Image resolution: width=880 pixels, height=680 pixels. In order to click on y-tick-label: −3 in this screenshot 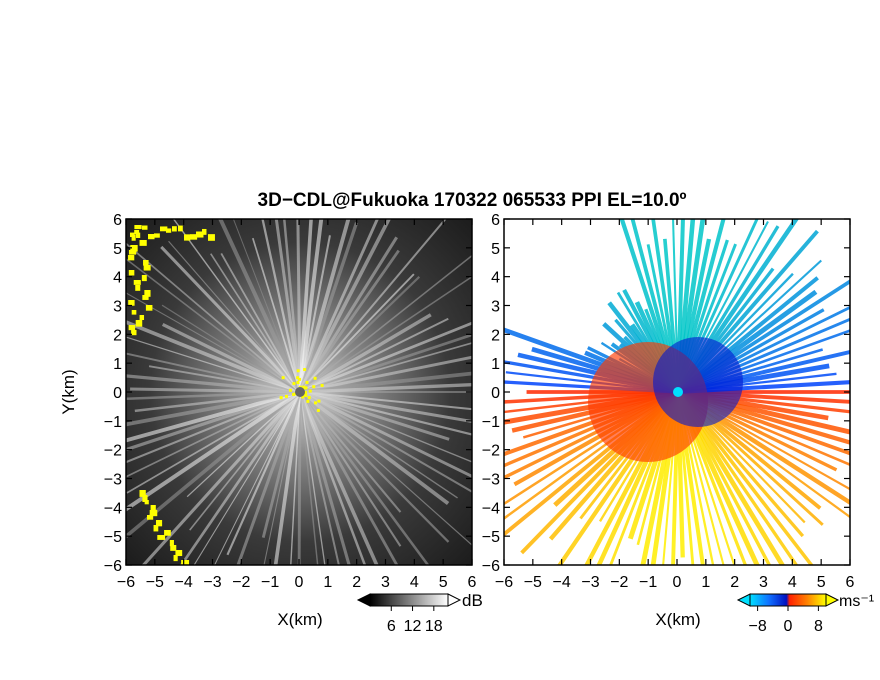, I will do `click(491, 480)`.